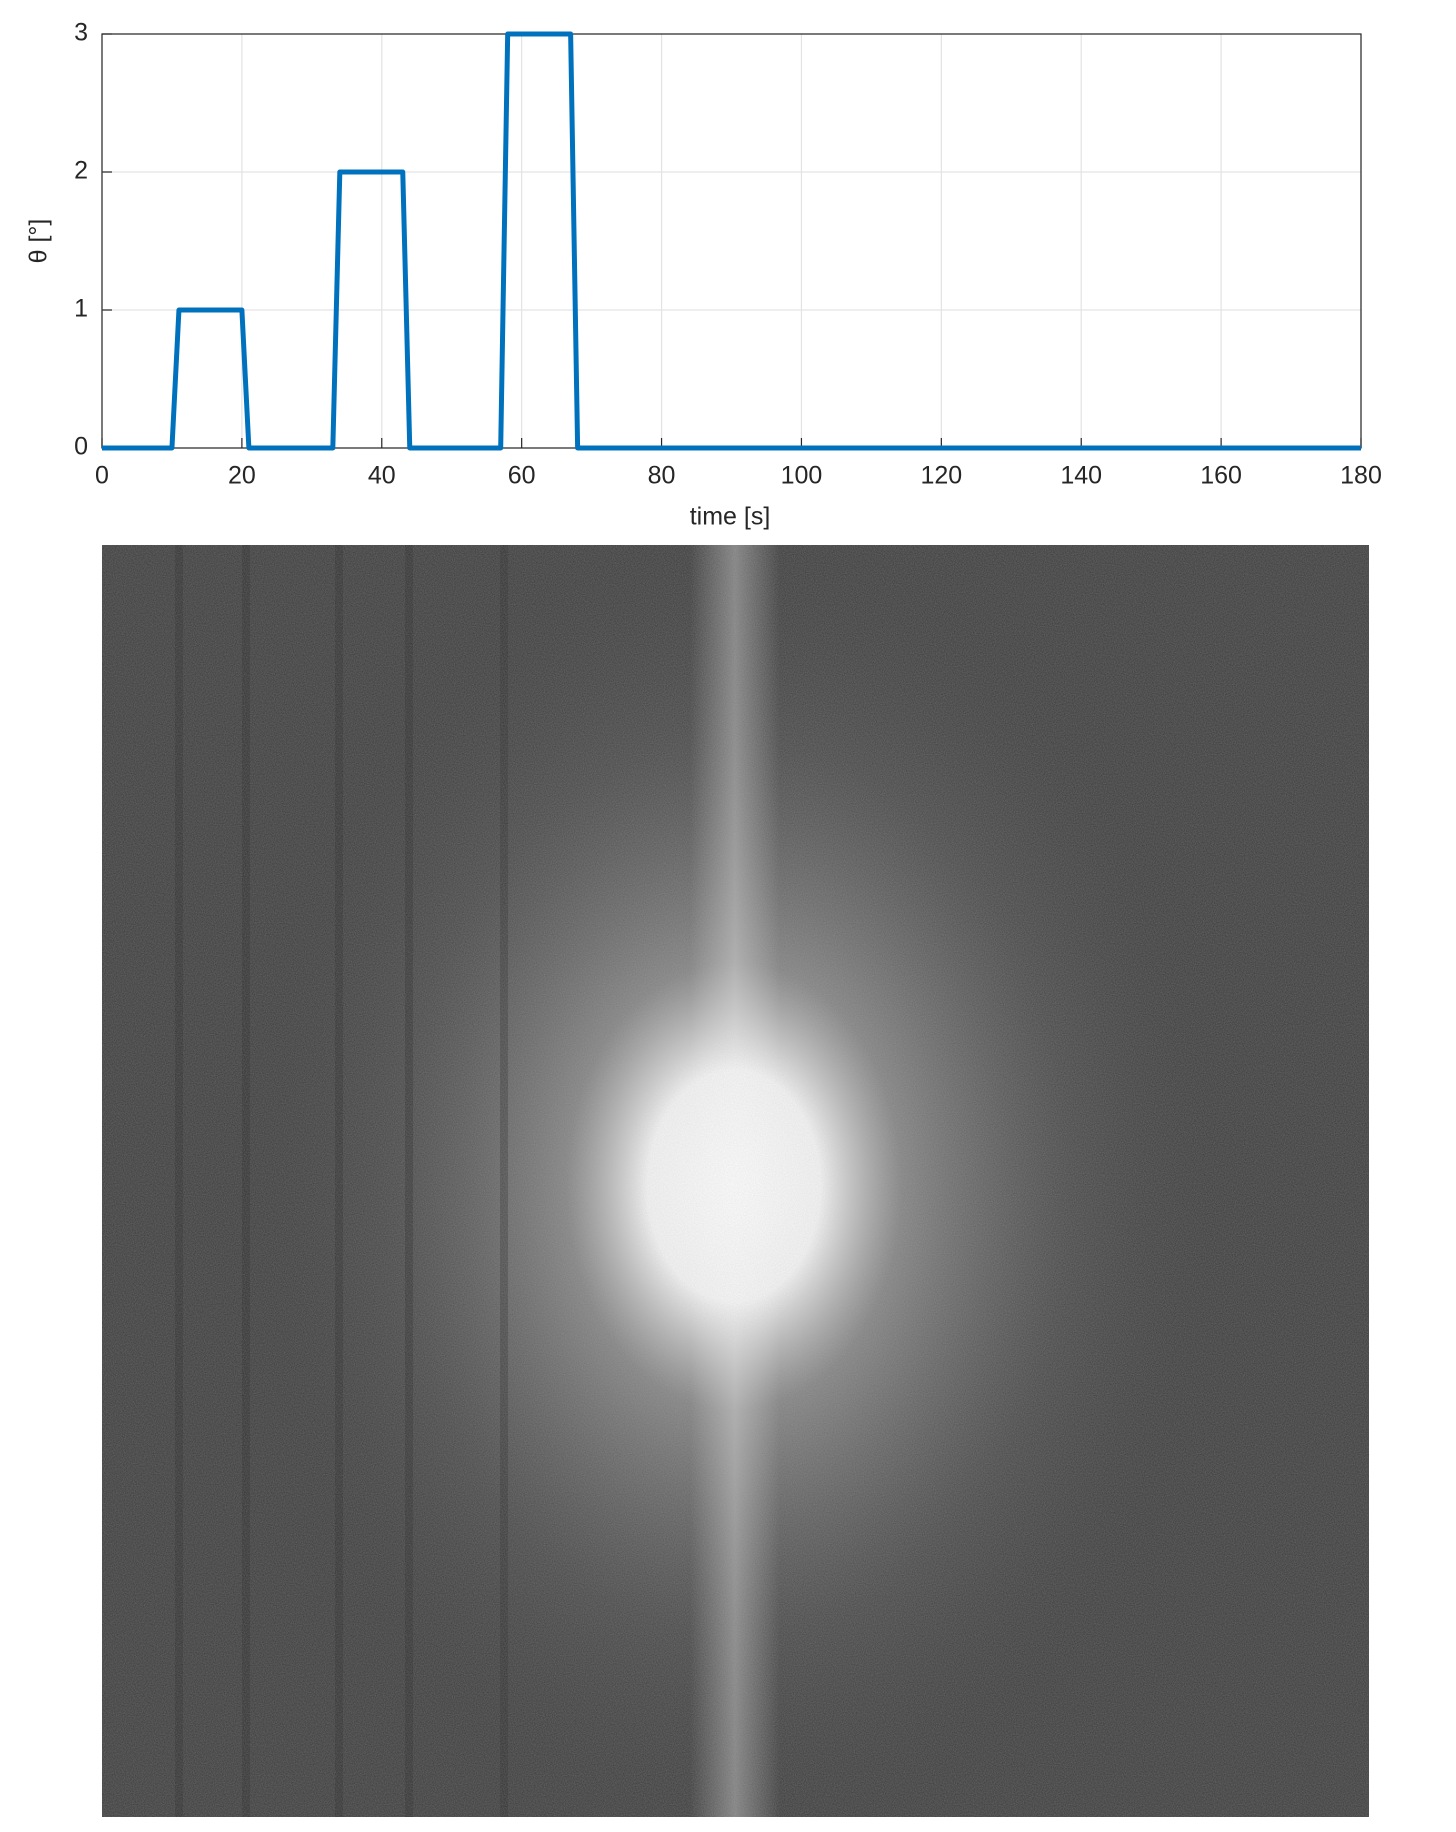 The width and height of the screenshot is (1456, 1832). Describe the element at coordinates (81, 447) in the screenshot. I see `y-tick-label: 0` at that location.